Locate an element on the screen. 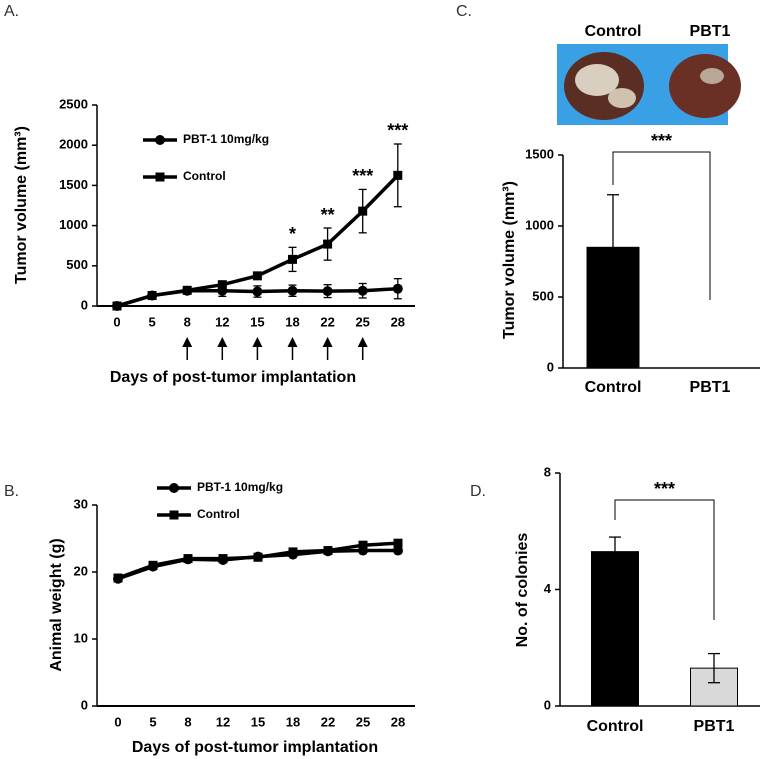 The width and height of the screenshot is (772, 759). image-label: Control is located at coordinates (613, 31).